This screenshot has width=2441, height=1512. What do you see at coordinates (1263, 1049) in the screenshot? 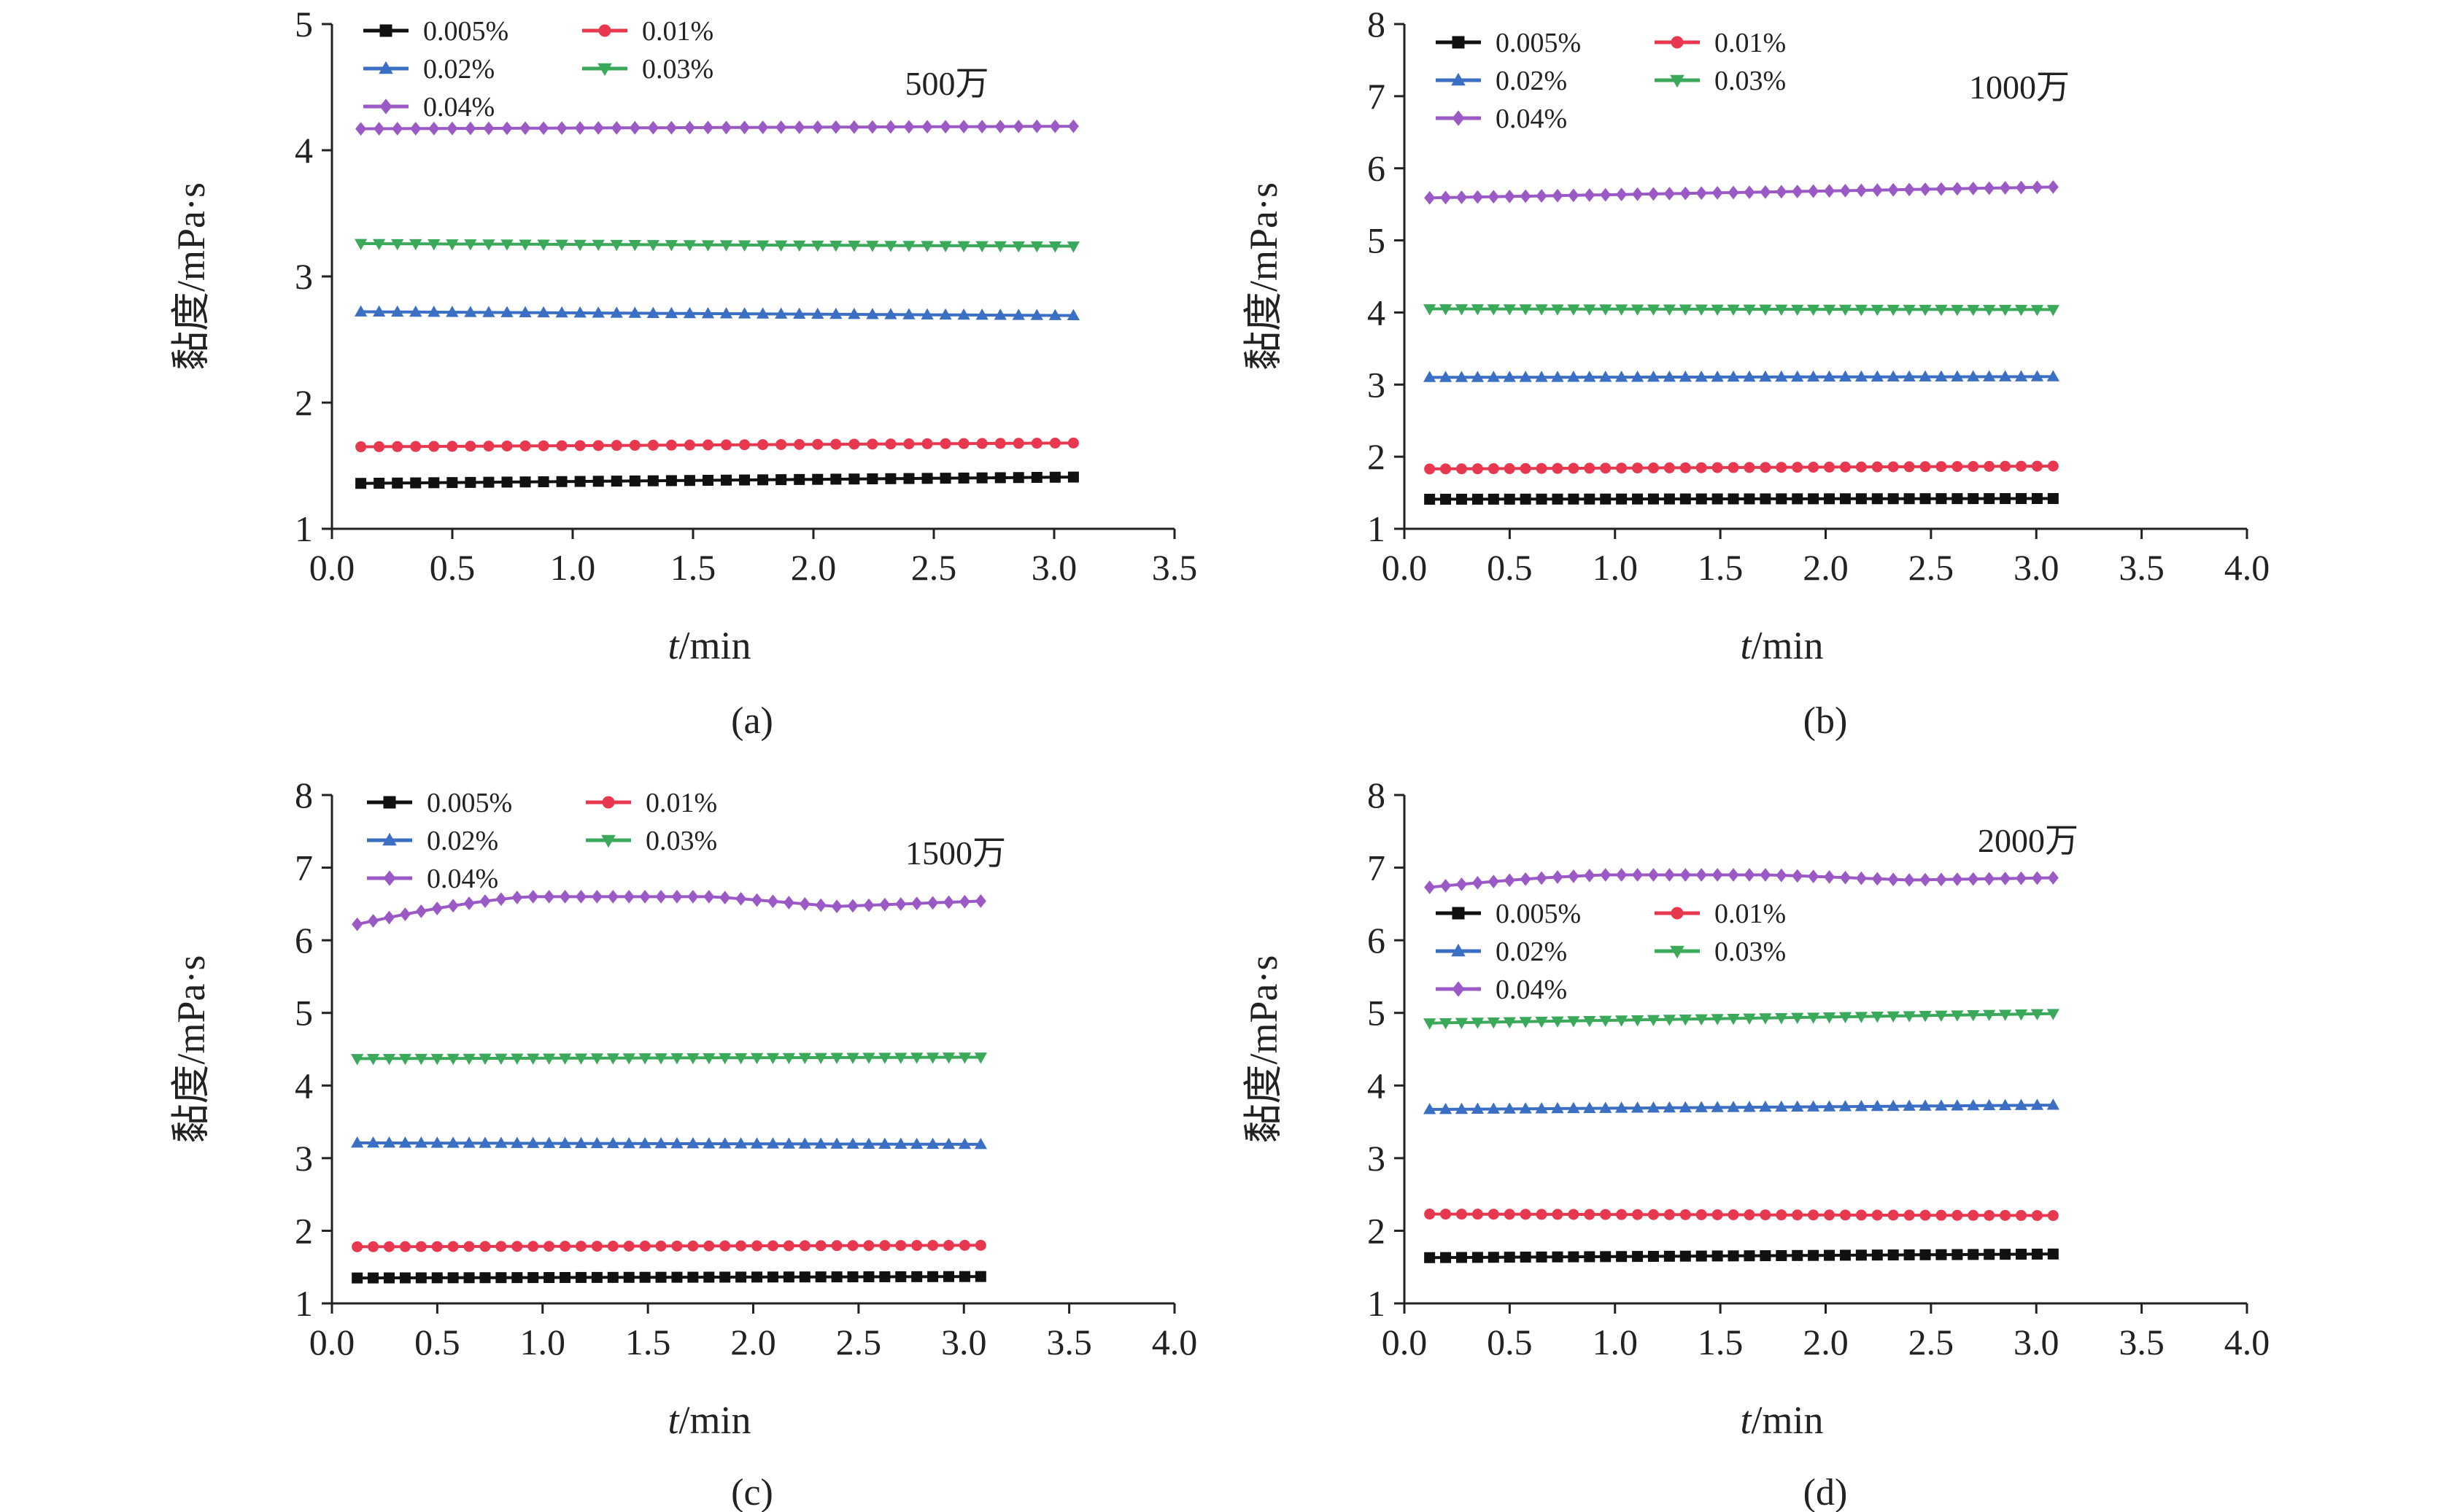
I see `y-axis-title: 黏度/mPa·s` at bounding box center [1263, 1049].